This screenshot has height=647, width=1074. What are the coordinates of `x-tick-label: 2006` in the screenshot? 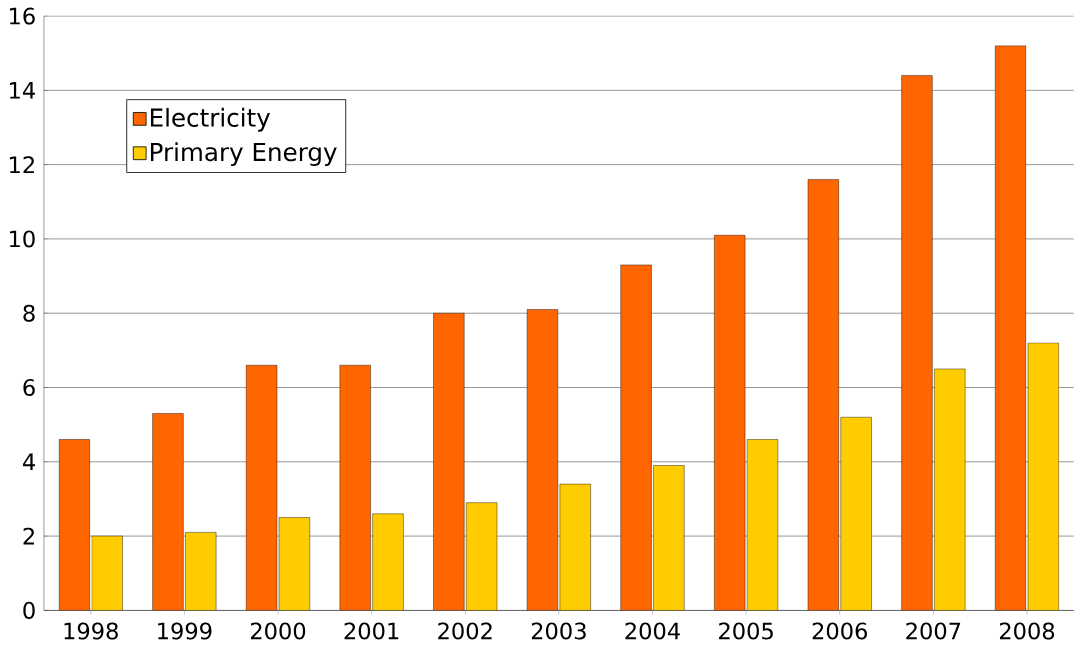 It's located at (839, 631).